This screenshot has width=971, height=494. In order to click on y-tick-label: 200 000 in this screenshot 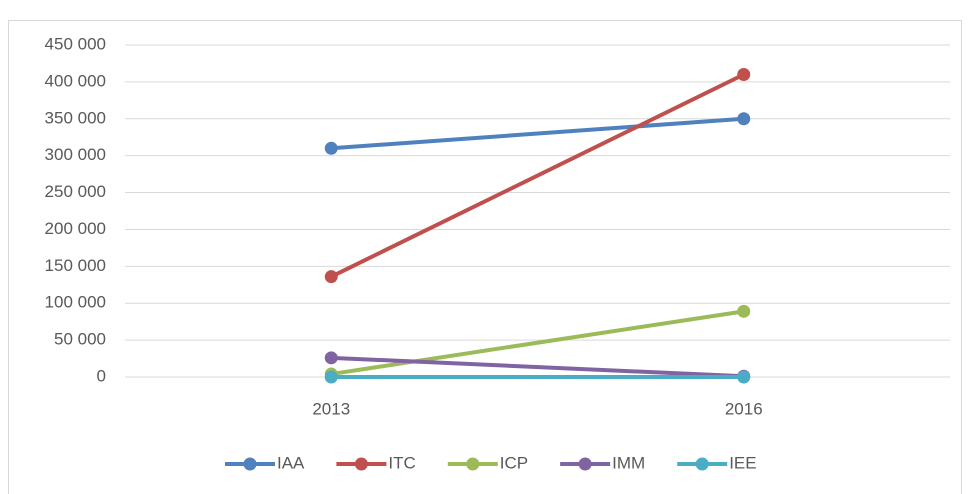, I will do `click(75, 228)`.